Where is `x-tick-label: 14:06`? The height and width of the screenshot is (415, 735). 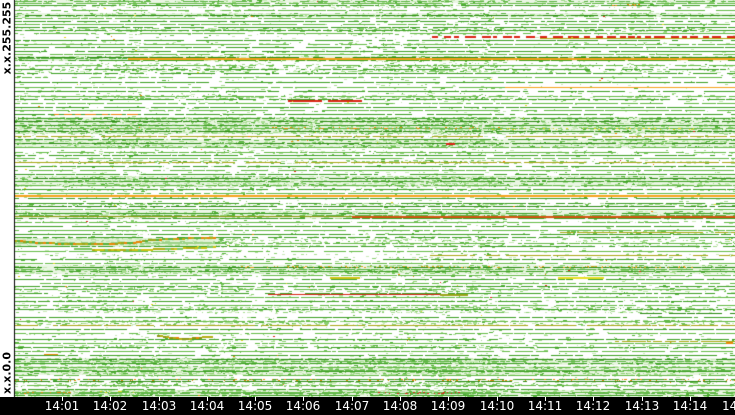 x-tick-label: 14:06 is located at coordinates (303, 406).